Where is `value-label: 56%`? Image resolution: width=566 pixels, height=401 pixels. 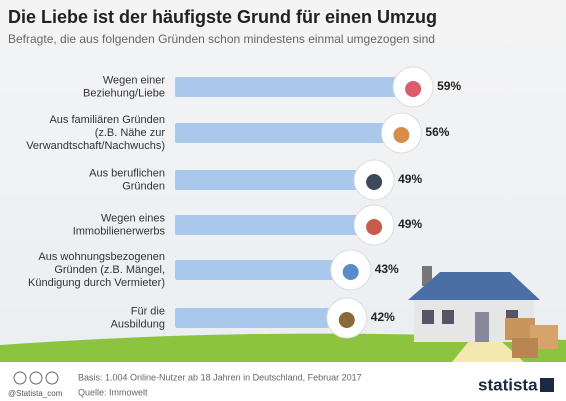 value-label: 56% is located at coordinates (437, 132).